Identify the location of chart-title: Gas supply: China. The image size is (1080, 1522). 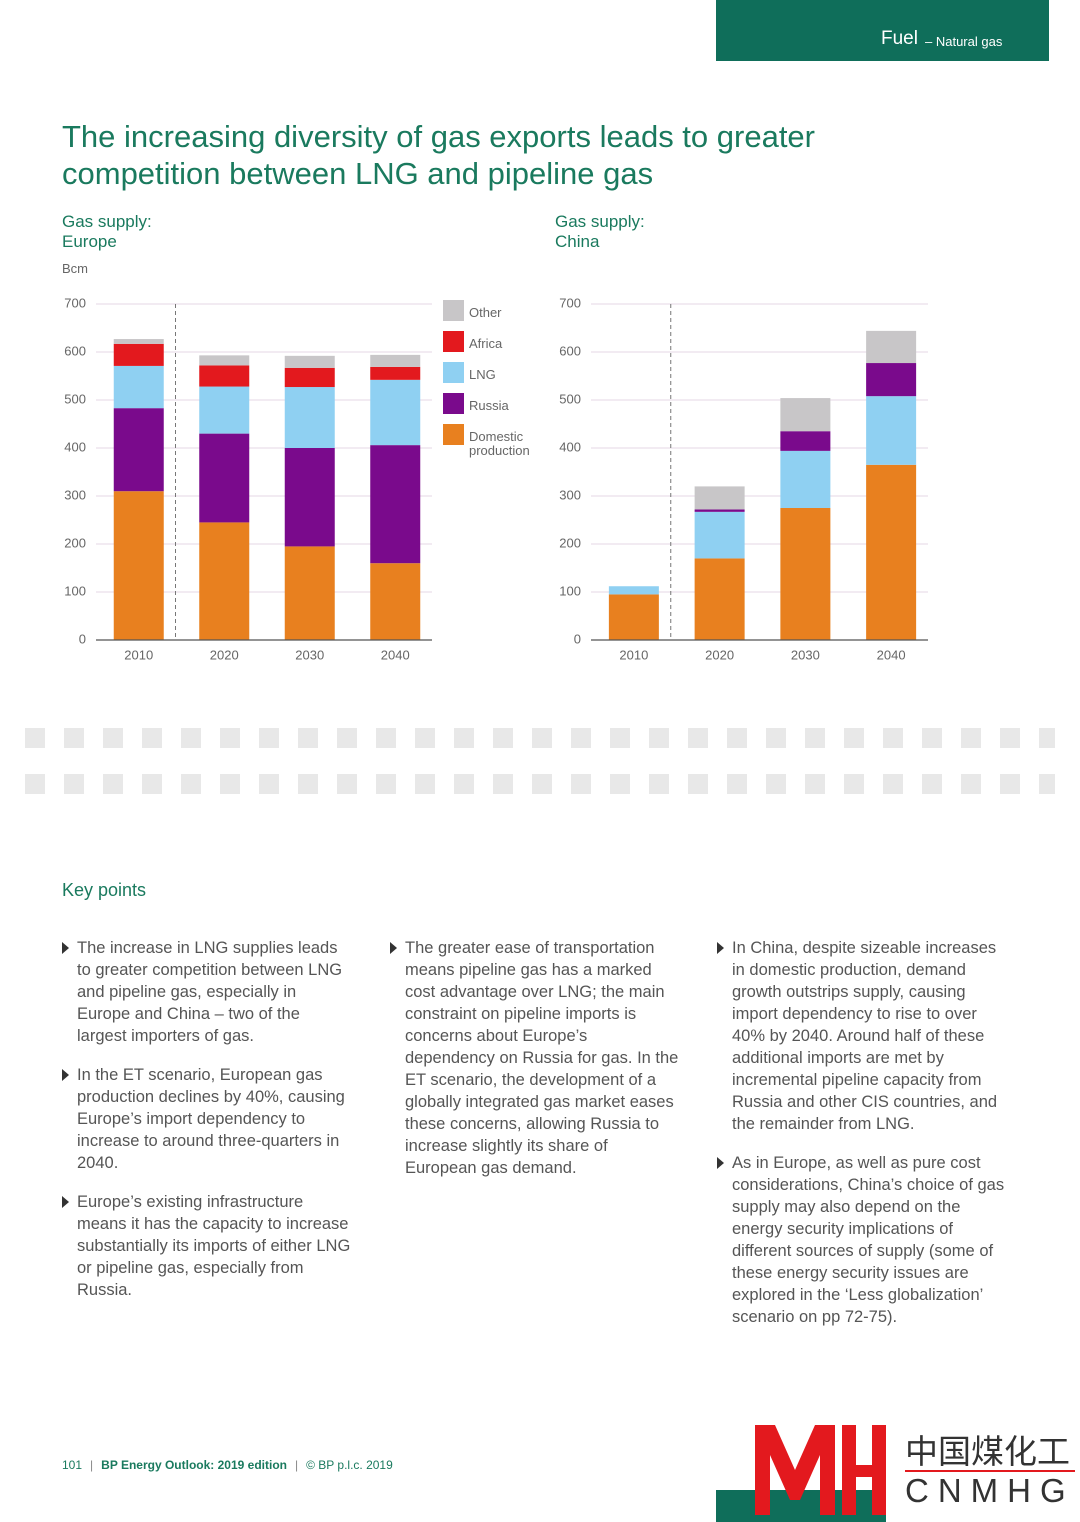
(600, 231).